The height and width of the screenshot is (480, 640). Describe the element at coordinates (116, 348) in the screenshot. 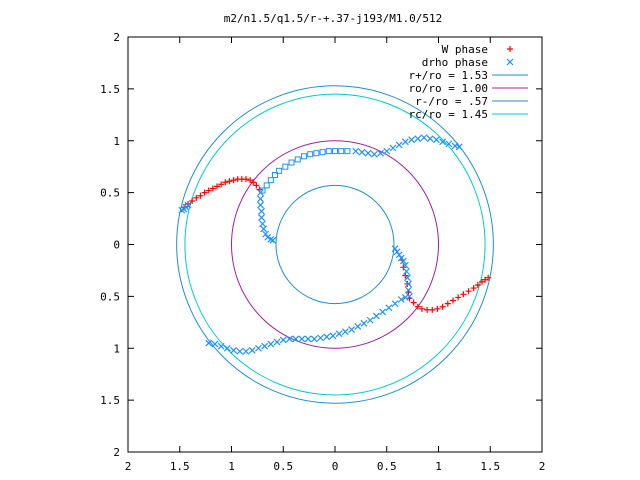

I see `y-tick-label: 1` at that location.